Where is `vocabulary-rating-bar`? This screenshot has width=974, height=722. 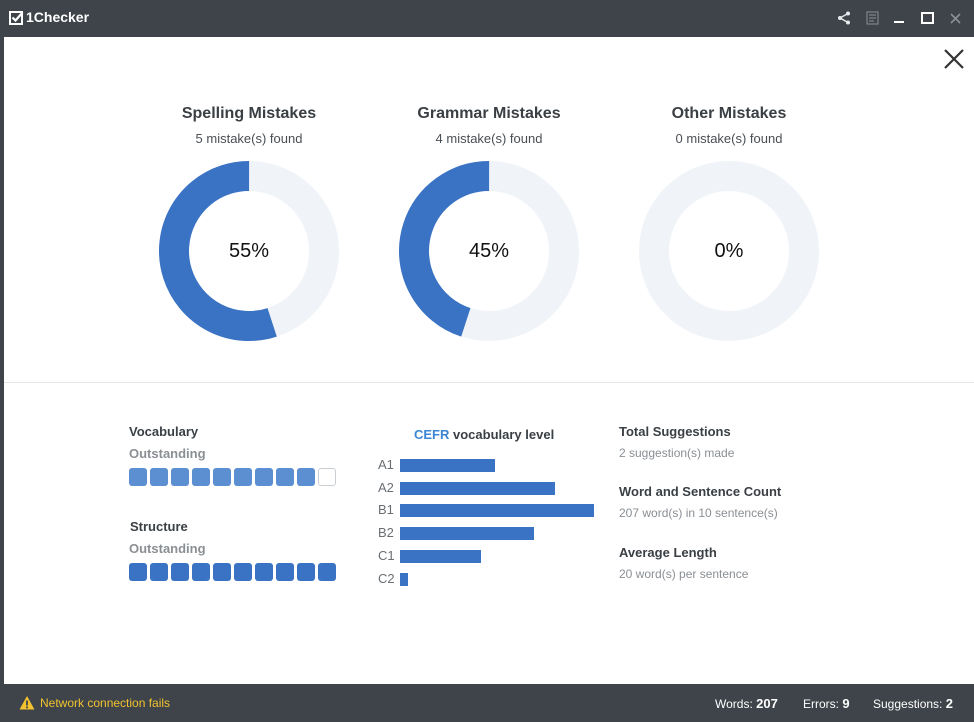
vocabulary-rating-bar is located at coordinates (232, 477).